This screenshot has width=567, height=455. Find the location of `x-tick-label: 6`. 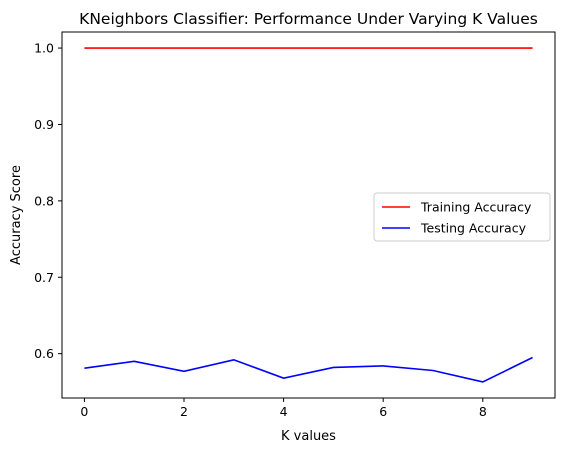

x-tick-label: 6 is located at coordinates (383, 411).